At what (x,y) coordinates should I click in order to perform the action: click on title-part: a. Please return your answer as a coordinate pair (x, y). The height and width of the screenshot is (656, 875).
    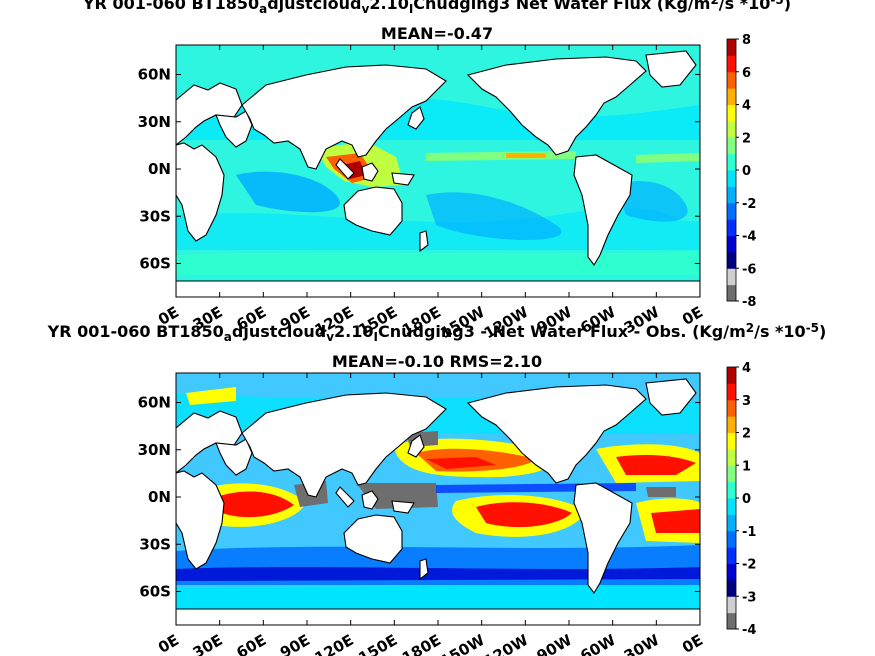
    Looking at the image, I should click on (263, 9).